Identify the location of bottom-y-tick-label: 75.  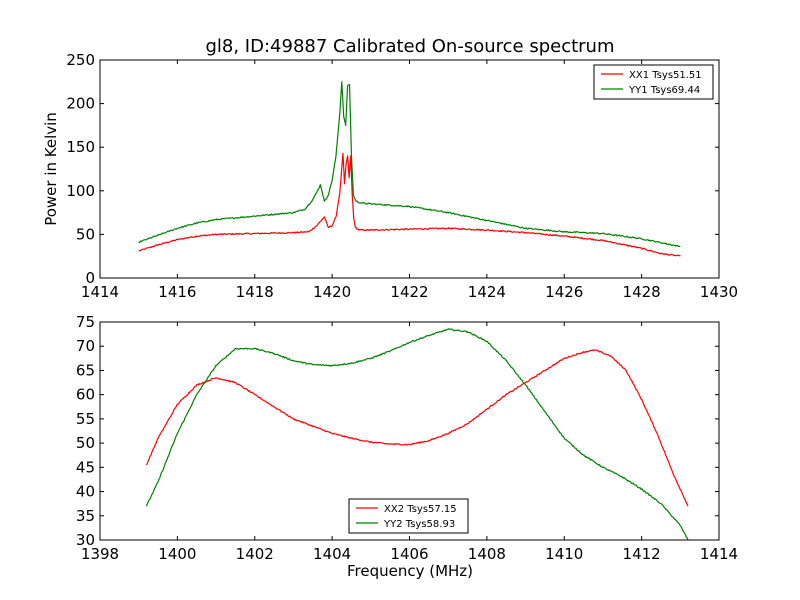
(85, 322).